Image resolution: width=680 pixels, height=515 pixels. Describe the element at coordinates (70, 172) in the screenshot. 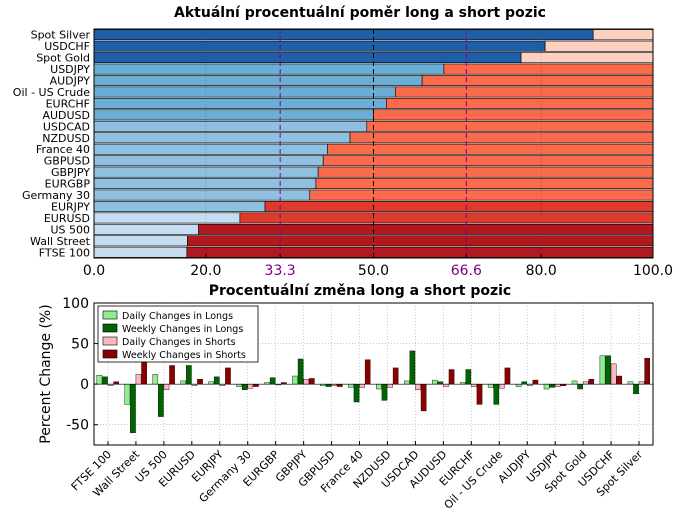

I see `category-label-gbpjpy: GBPJPY` at that location.